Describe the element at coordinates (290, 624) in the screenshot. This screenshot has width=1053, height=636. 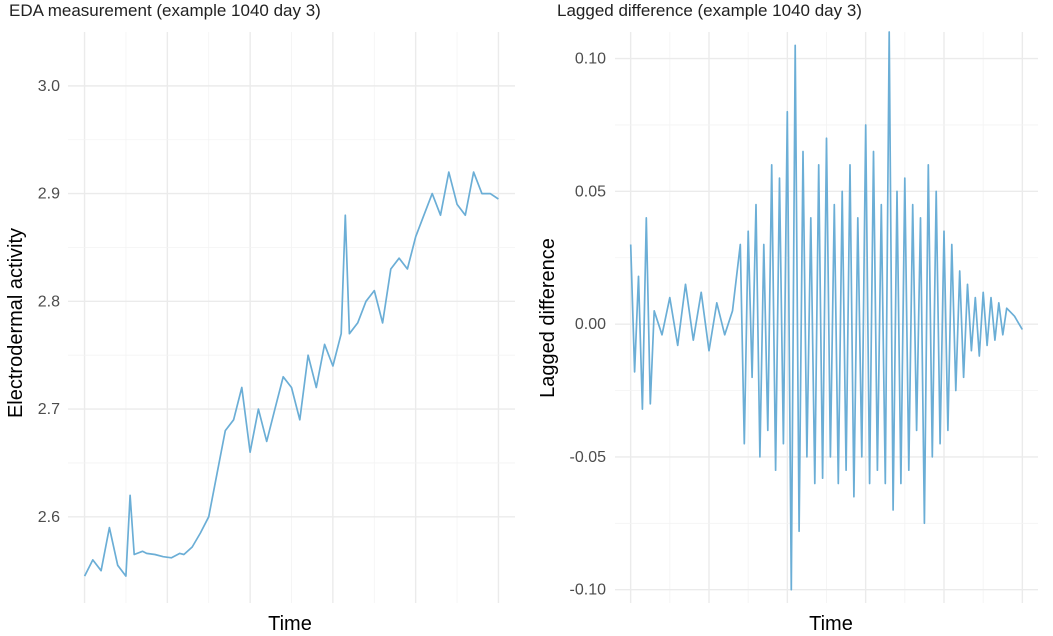
I see `eda-x-axis-label: Time` at that location.